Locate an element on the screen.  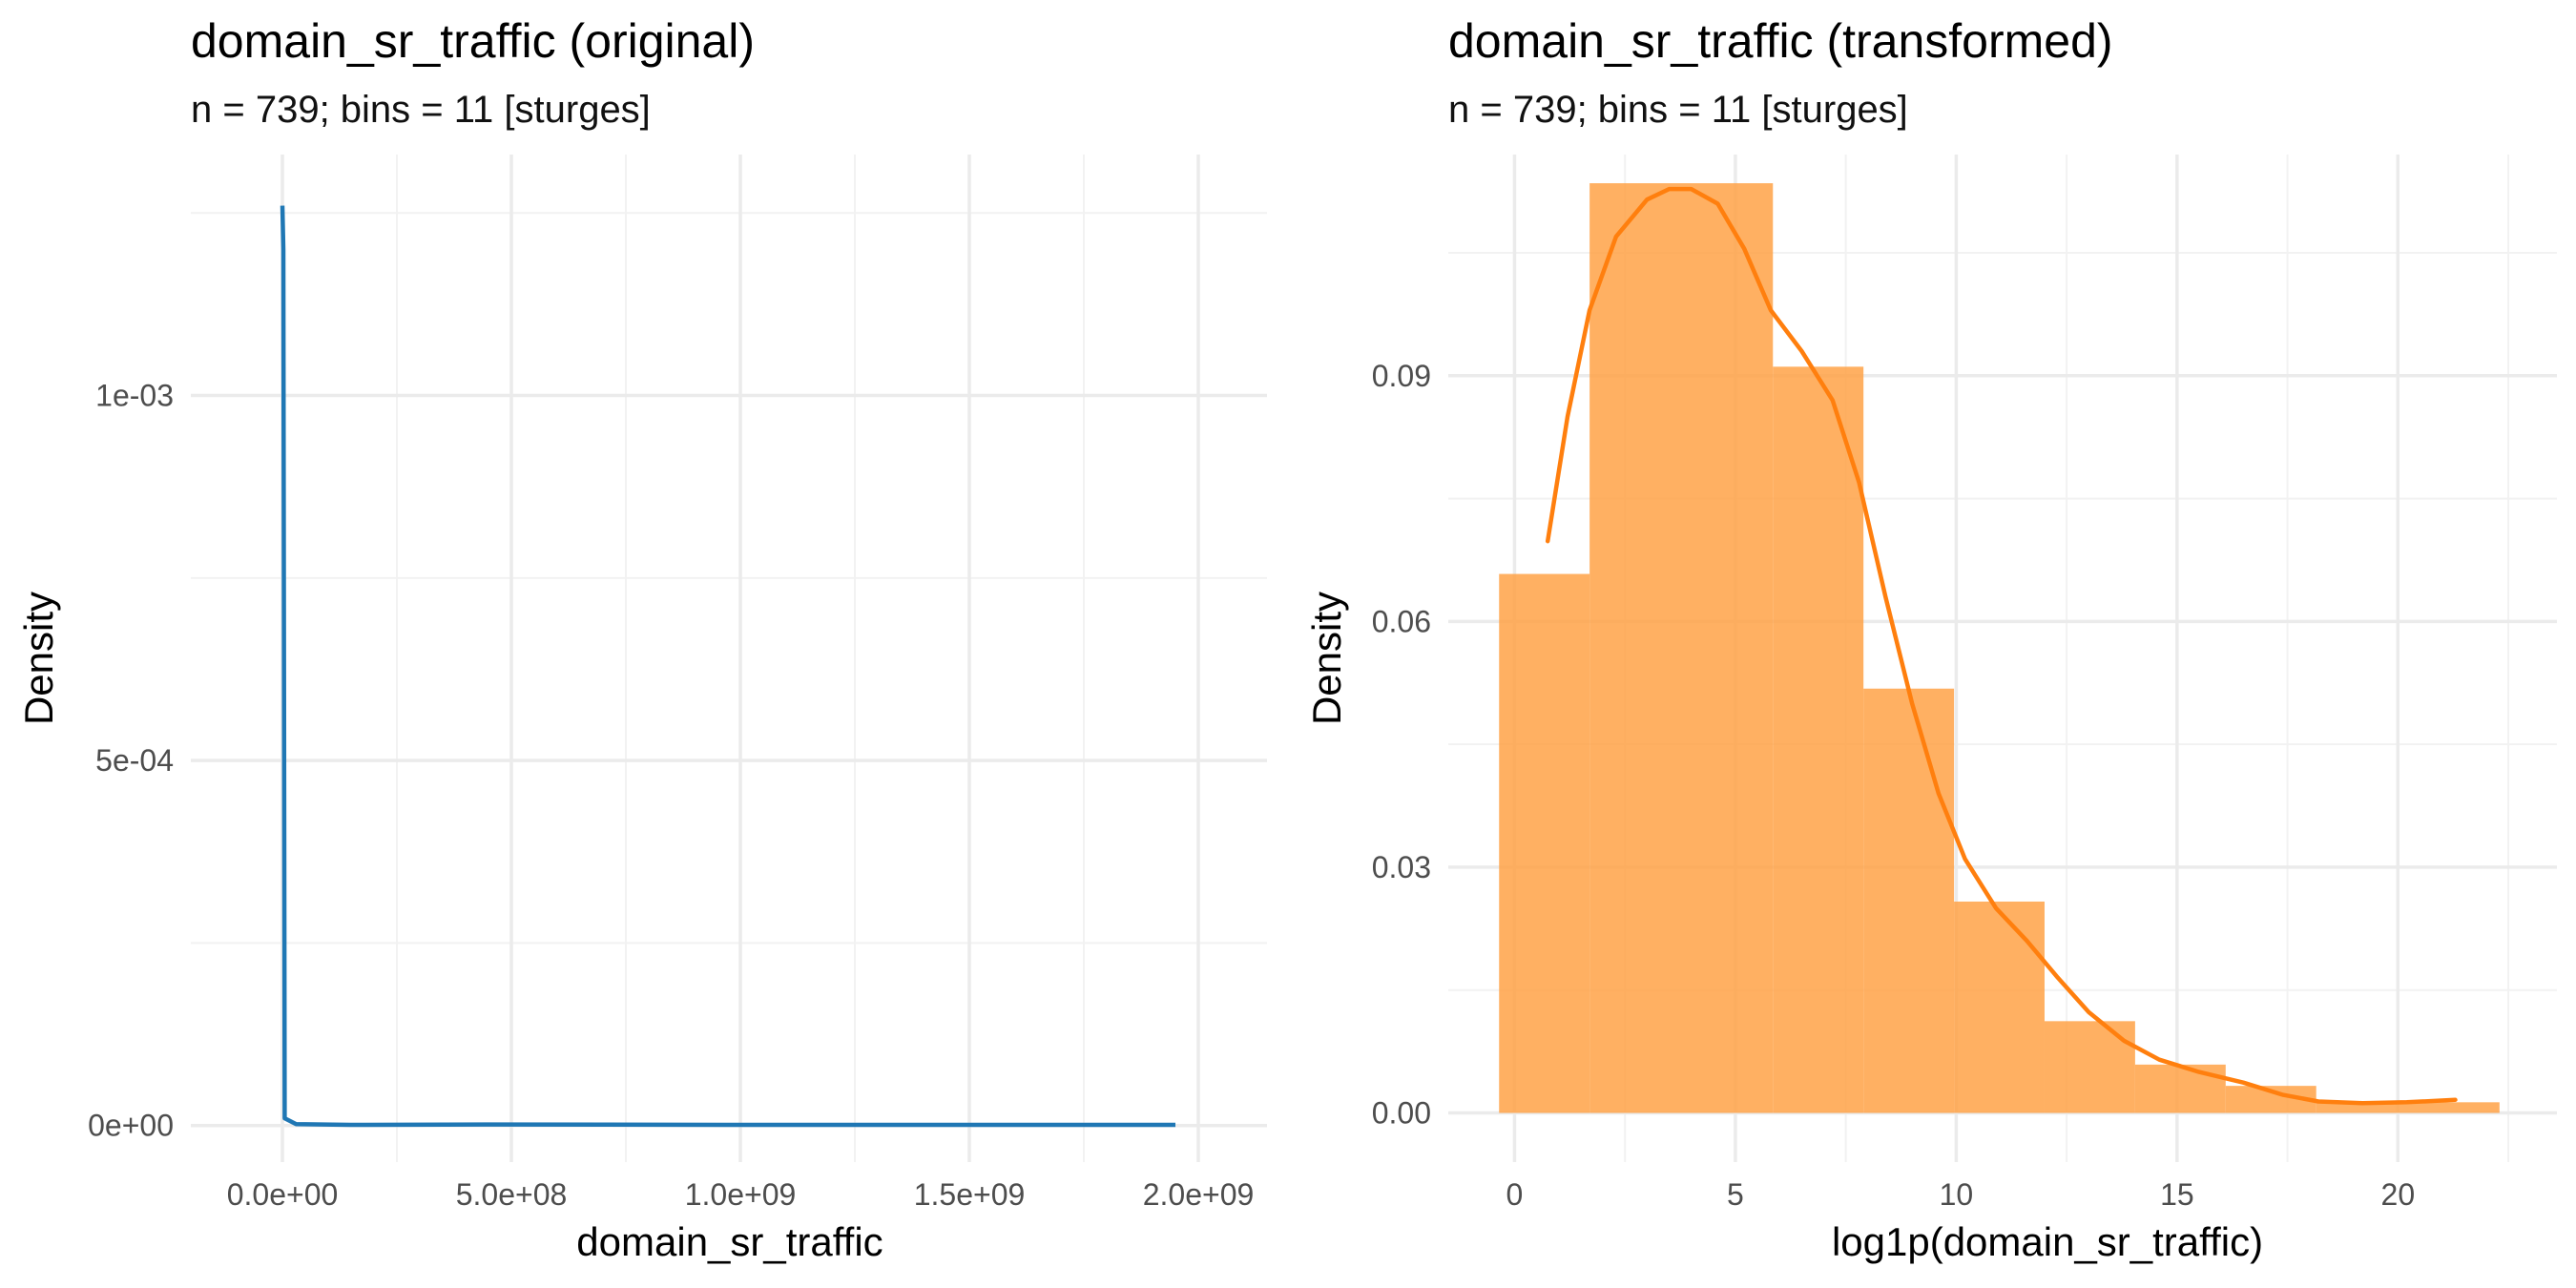
x-tick-label: 1.0e+09 is located at coordinates (741, 1194).